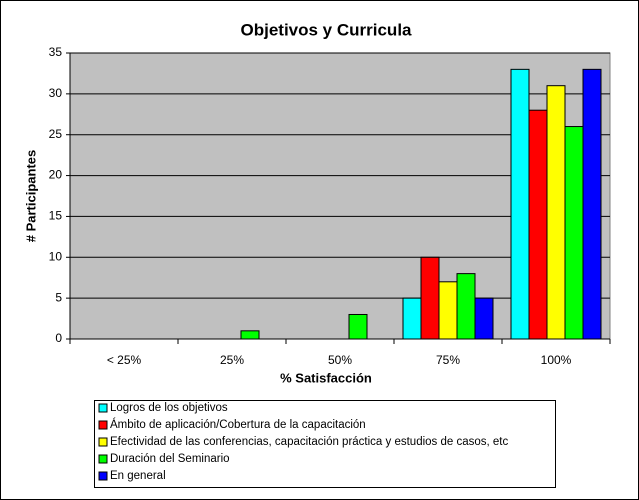 This screenshot has height=500, width=639. Describe the element at coordinates (327, 29) in the screenshot. I see `chart-title: Objetivos y Curricula` at that location.